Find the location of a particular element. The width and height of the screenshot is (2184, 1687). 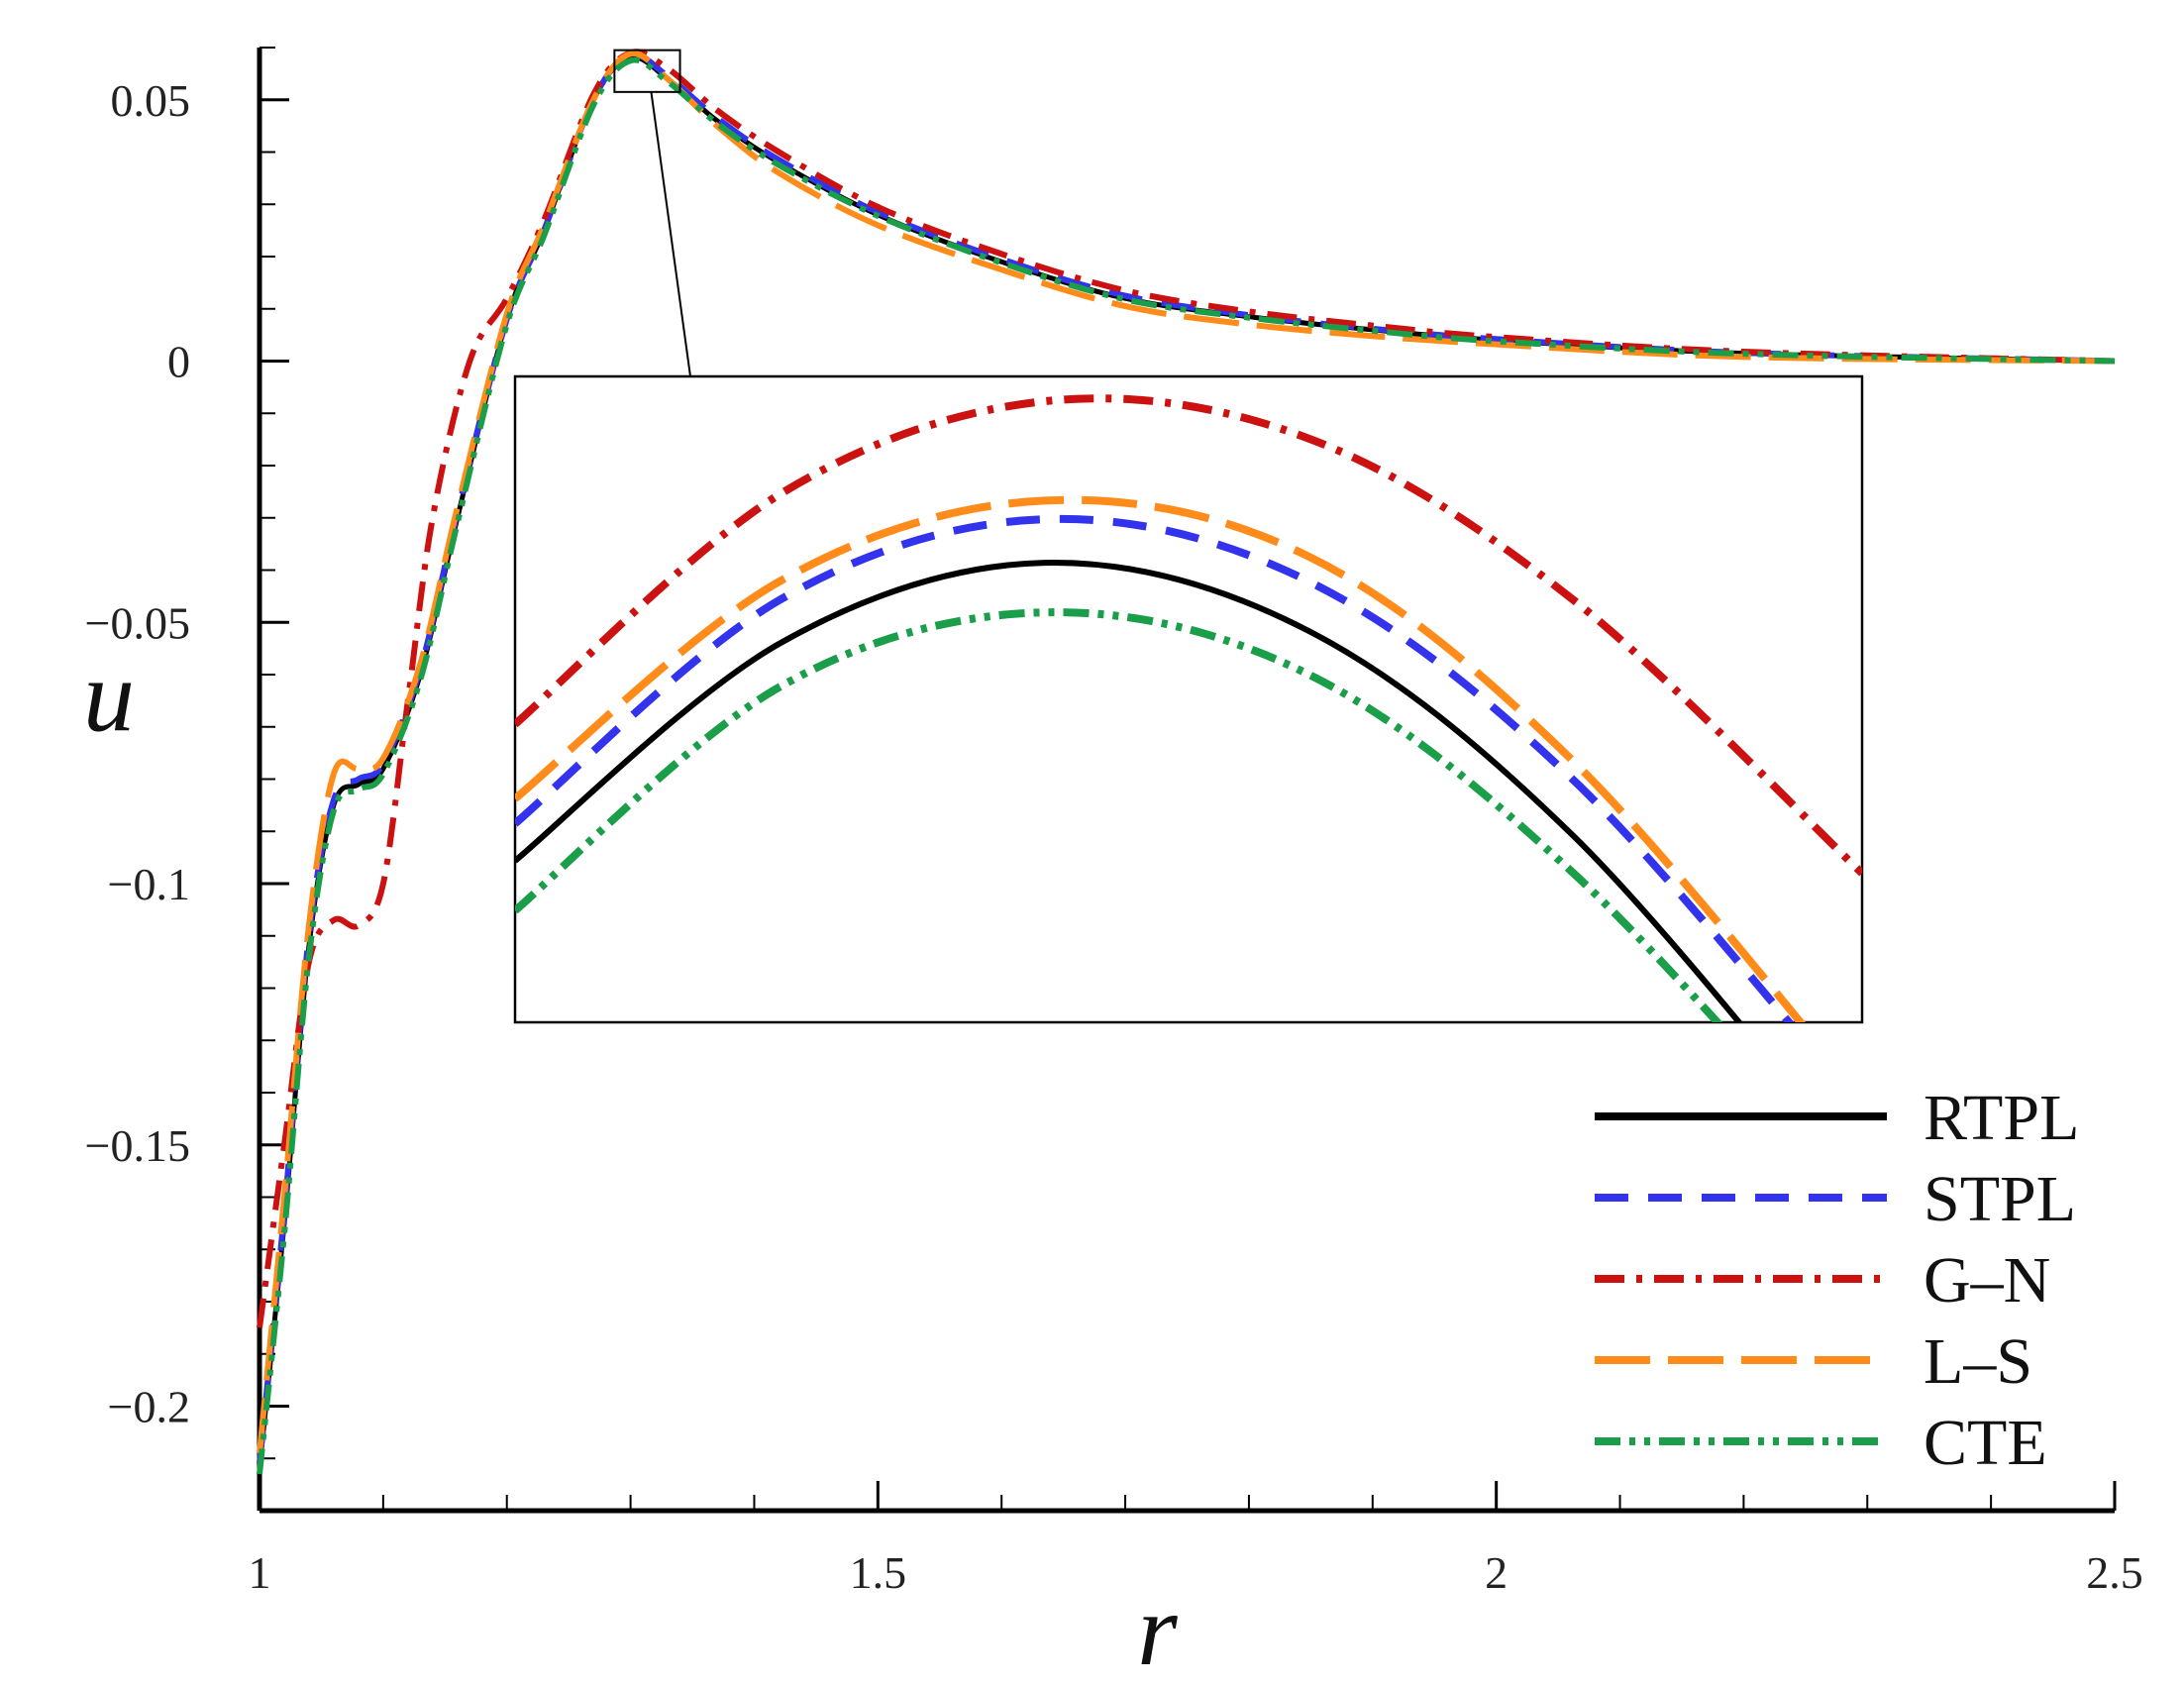

inset-line-cte is located at coordinates (1119, 815).